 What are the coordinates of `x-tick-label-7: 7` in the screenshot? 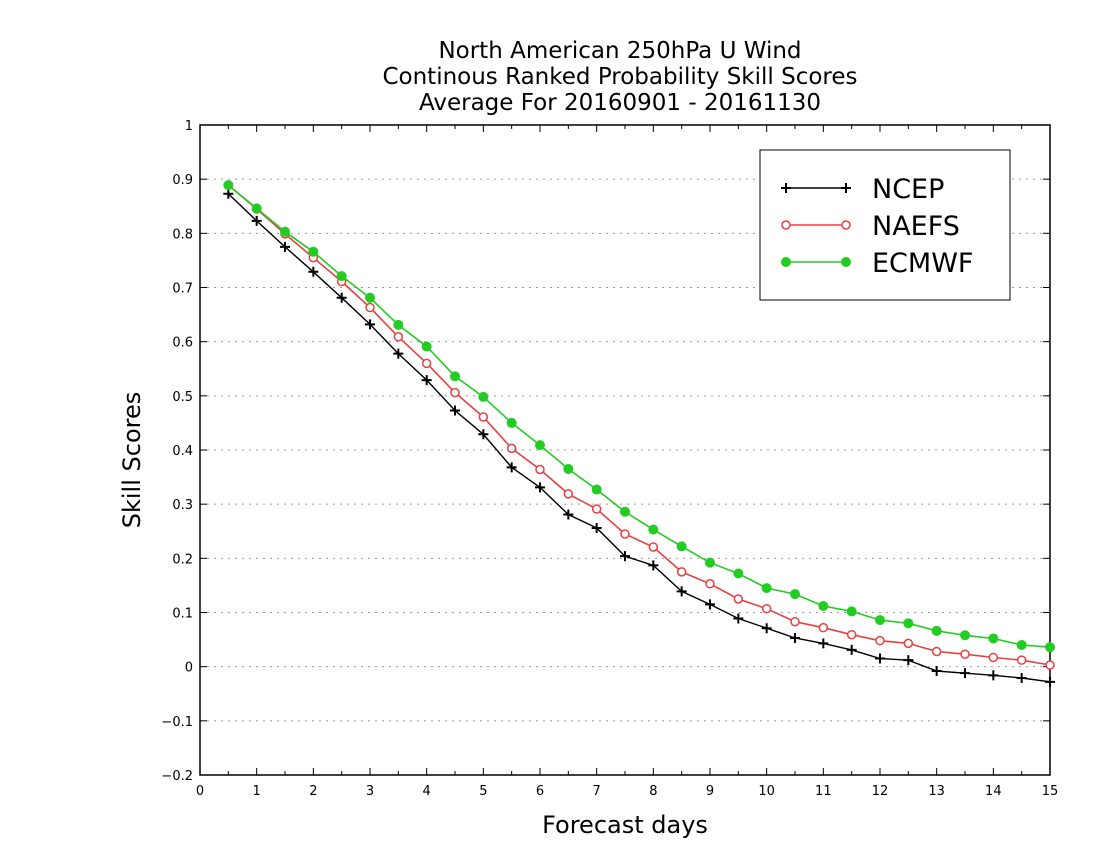 It's located at (597, 791).